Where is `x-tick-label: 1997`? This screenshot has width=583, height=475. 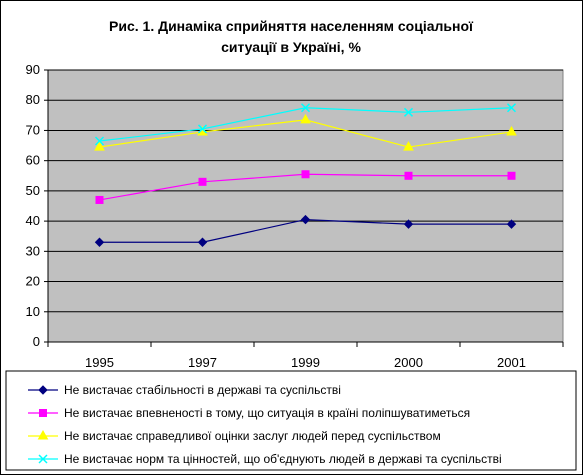 x-tick-label: 1997 is located at coordinates (202, 362).